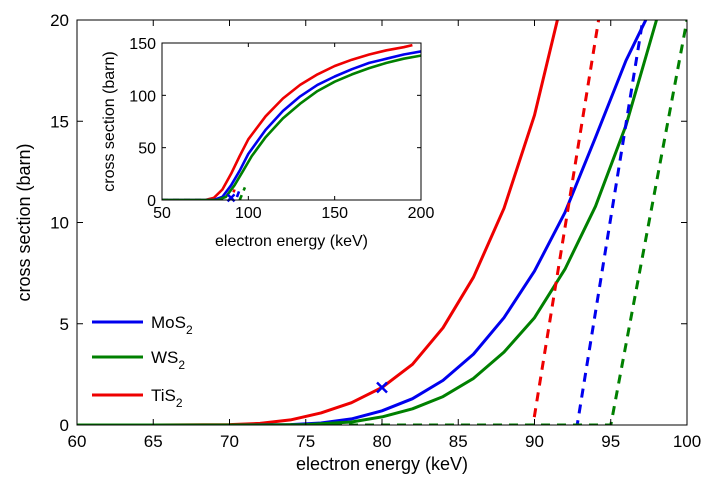 This screenshot has width=712, height=484. Describe the element at coordinates (421, 213) in the screenshot. I see `inset-x-tick-label: 200` at that location.